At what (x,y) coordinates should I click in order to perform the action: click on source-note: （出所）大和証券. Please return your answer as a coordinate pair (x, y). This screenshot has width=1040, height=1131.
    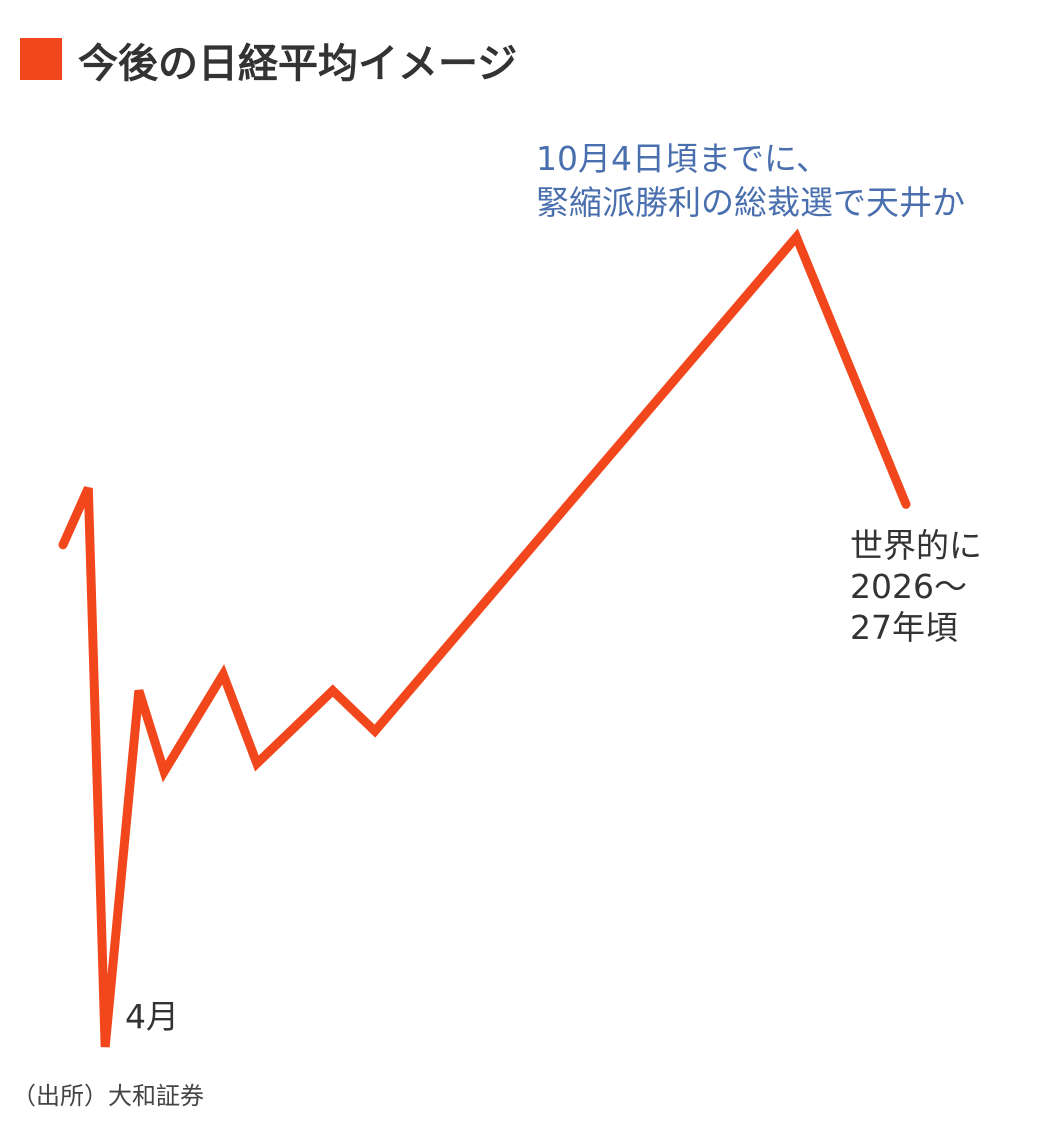
    Looking at the image, I should click on (108, 1096).